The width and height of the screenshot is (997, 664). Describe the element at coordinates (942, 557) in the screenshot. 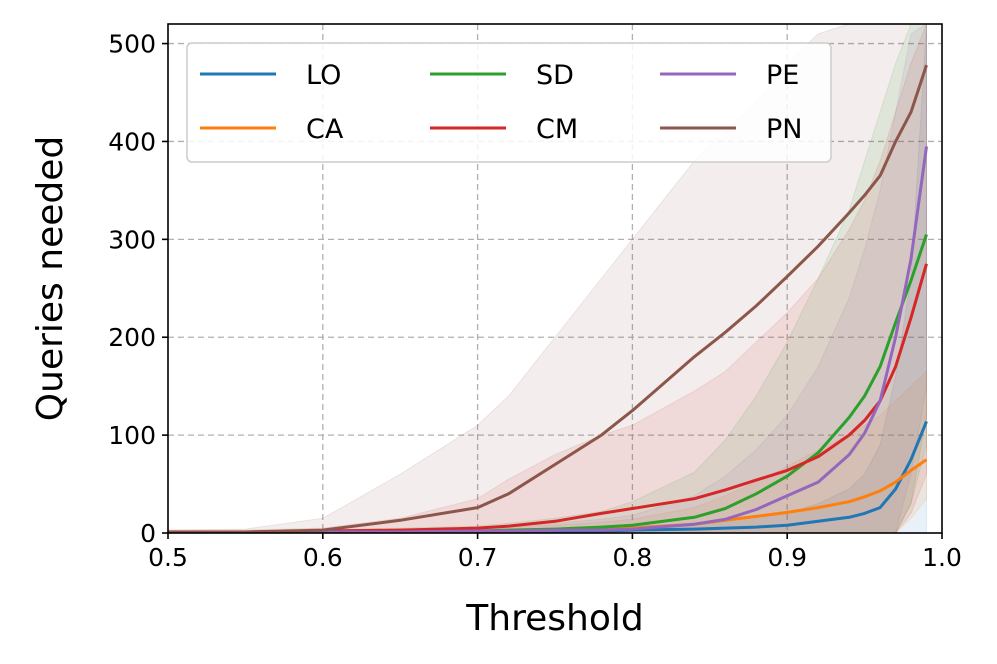

I see `x-tick-label: 1.0` at that location.